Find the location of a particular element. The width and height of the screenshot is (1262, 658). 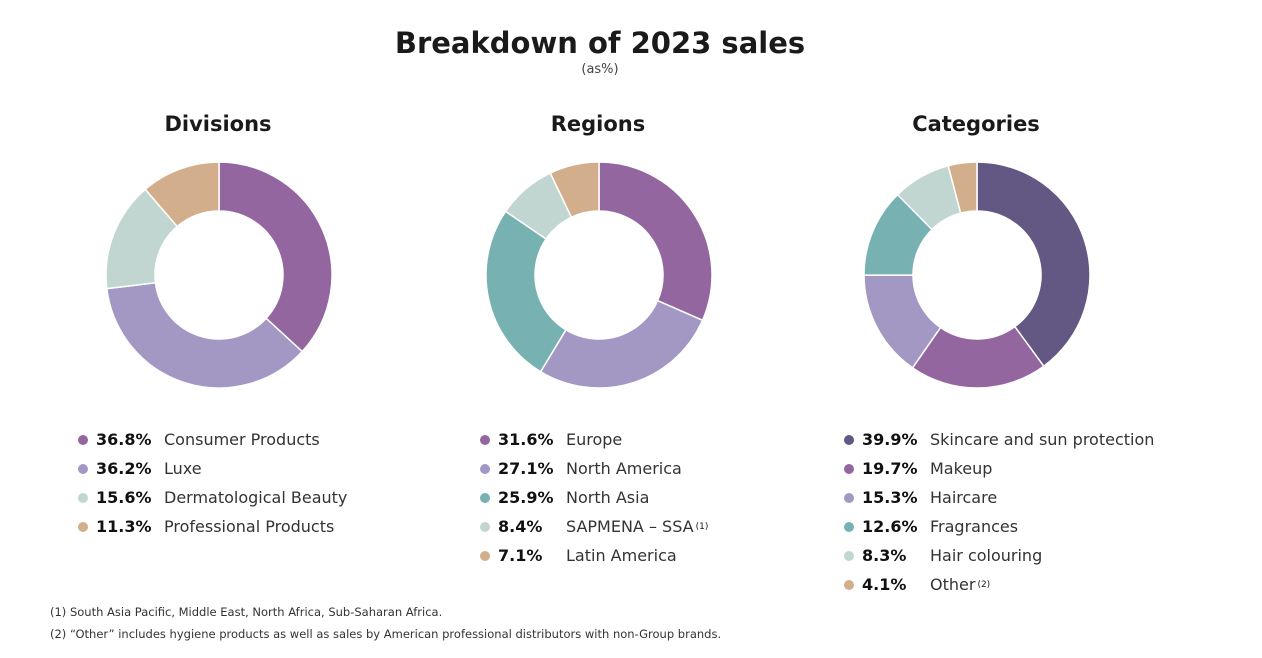

legend-label: Haircare is located at coordinates (964, 497).